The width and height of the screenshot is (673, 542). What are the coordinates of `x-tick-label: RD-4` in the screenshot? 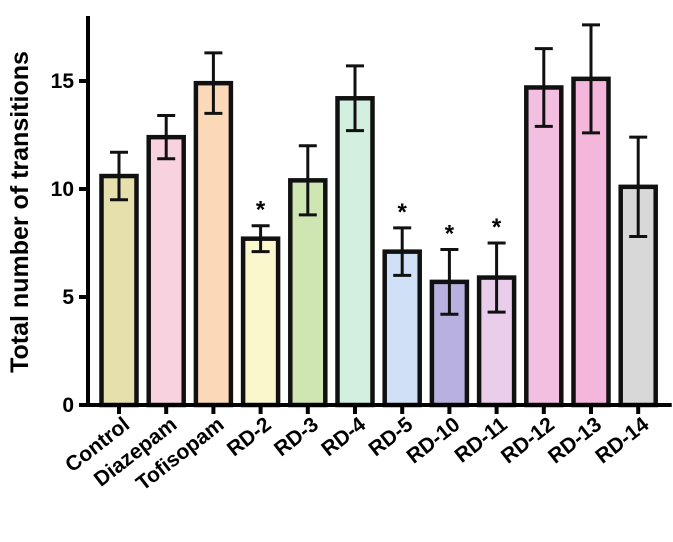 It's located at (343, 437).